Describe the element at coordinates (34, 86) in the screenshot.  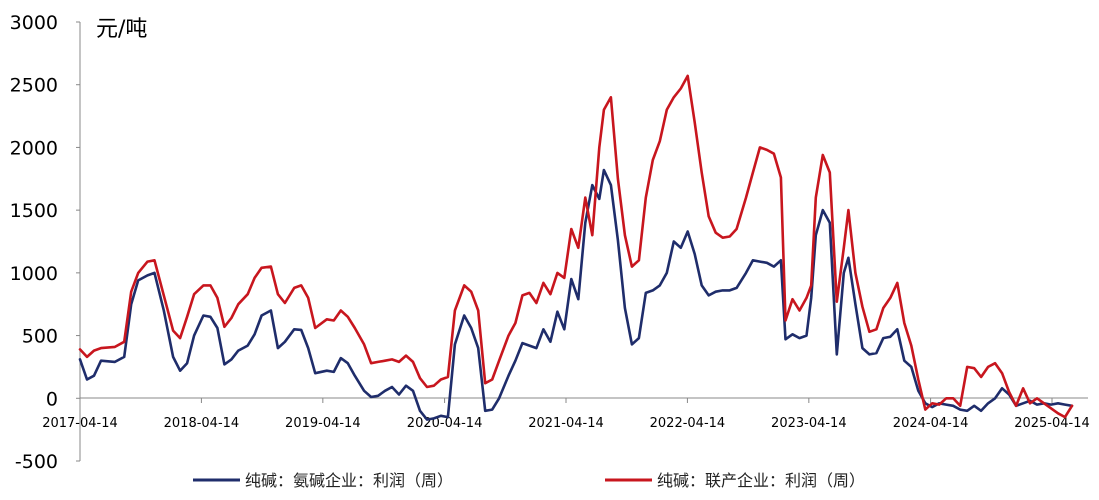
I see `y-tick-label: 2500` at that location.